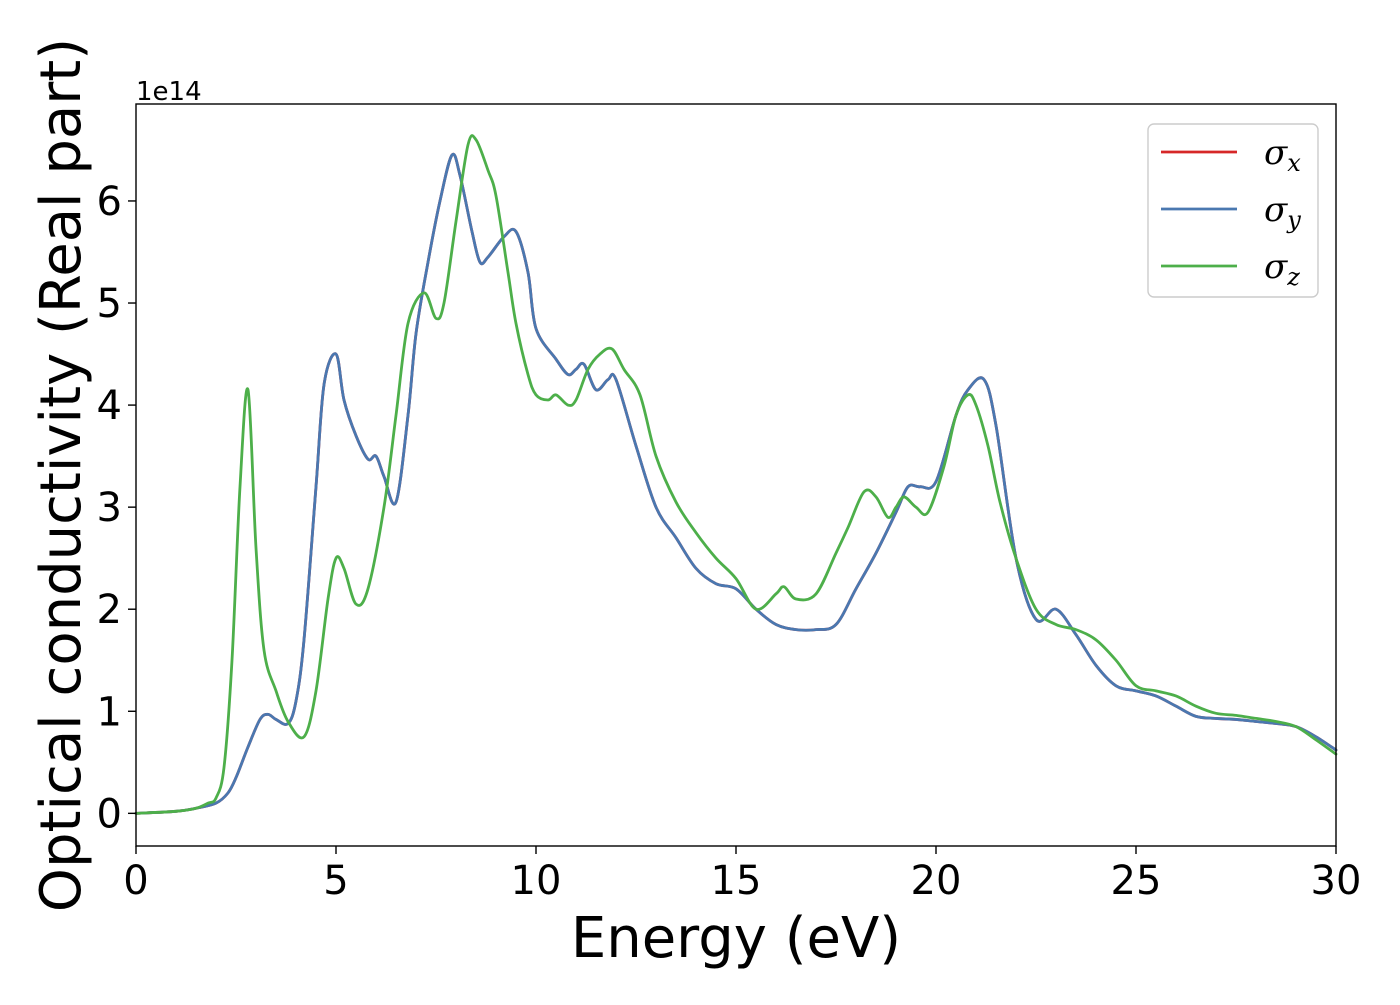  What do you see at coordinates (135, 881) in the screenshot?
I see `x-tick-label: 0` at bounding box center [135, 881].